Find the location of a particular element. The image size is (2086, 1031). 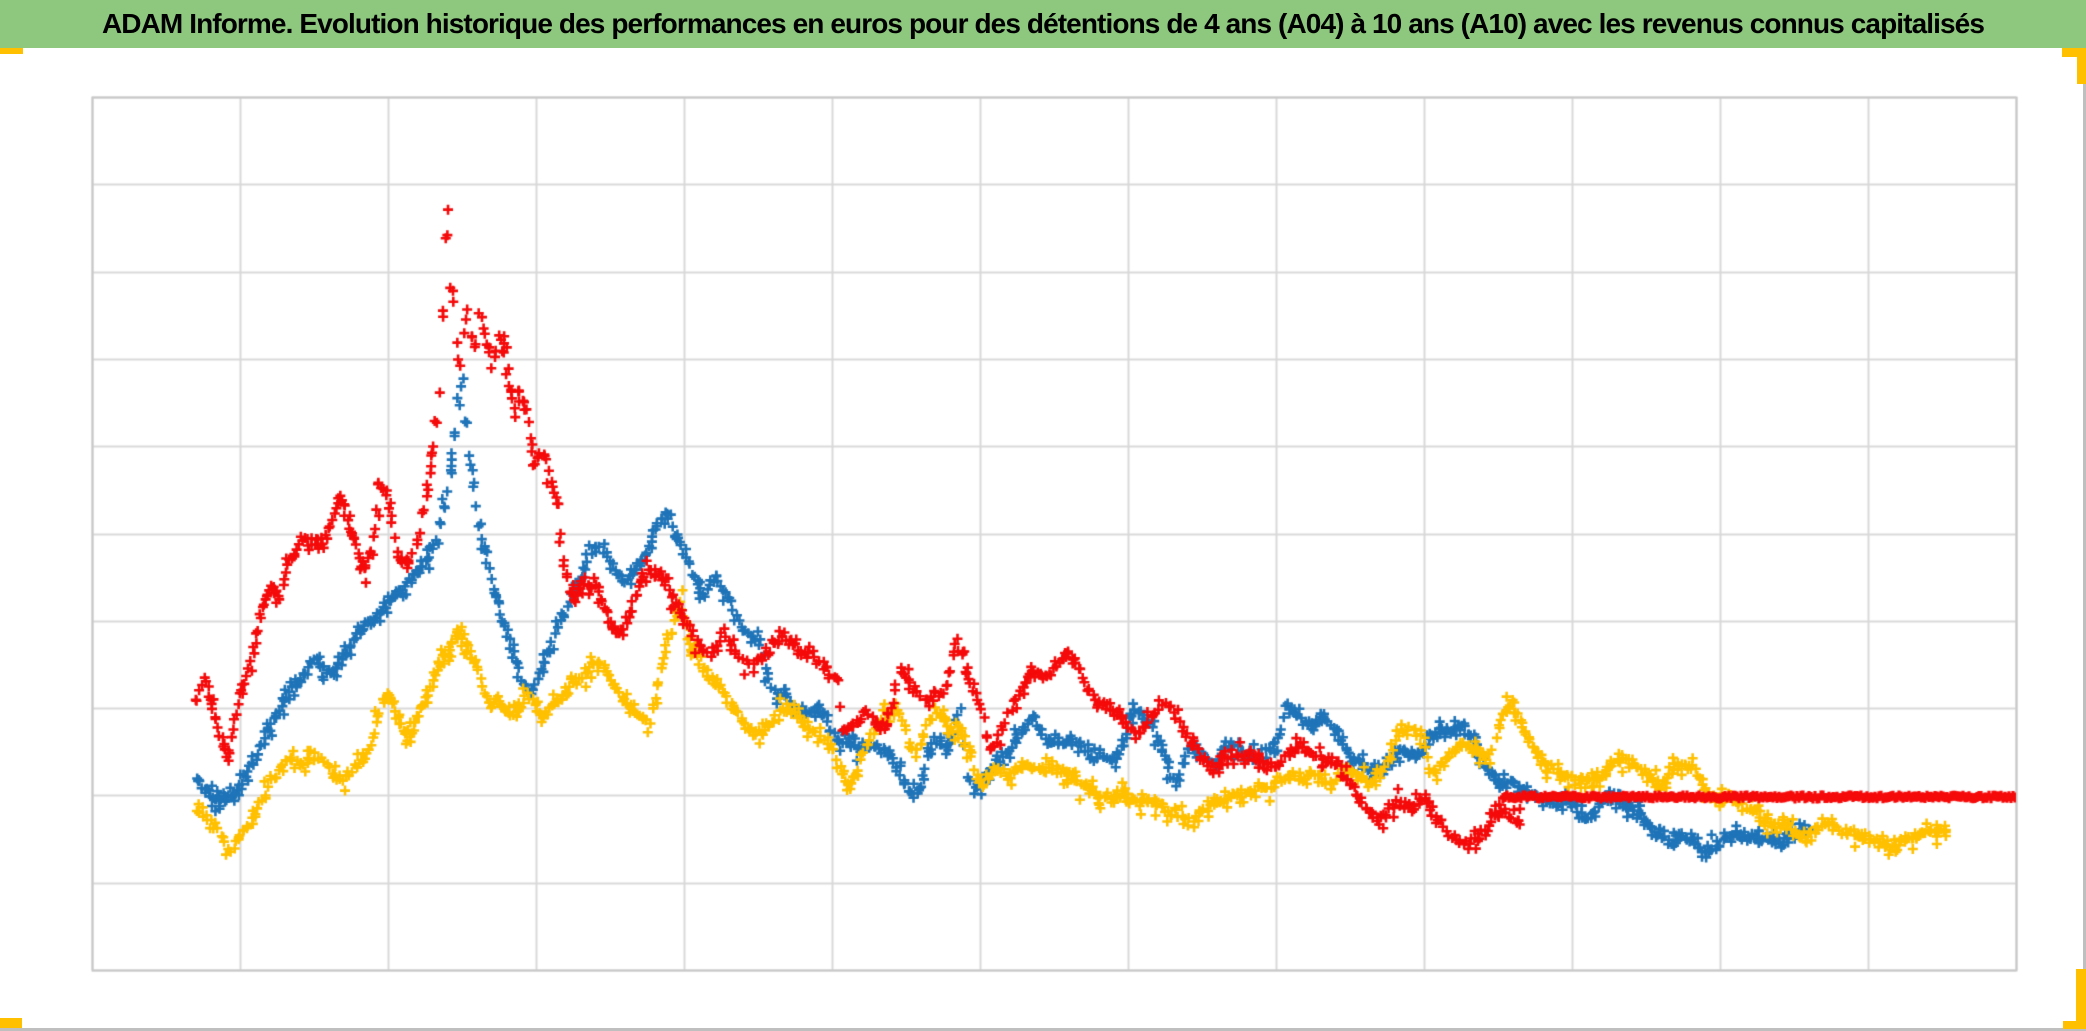

accent-bottom-left-bar is located at coordinates (11, 1023).